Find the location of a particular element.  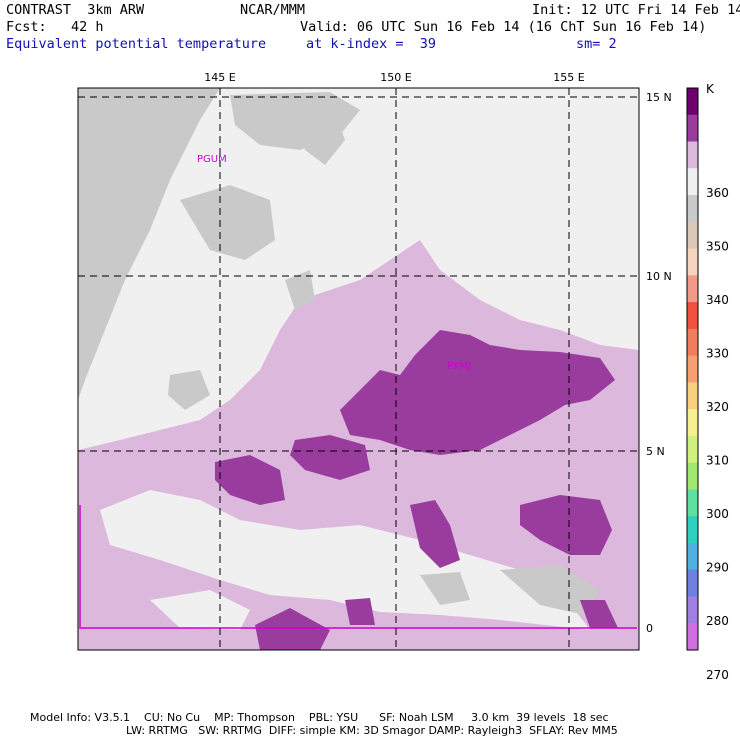

colorbar-label: 330 is located at coordinates (717, 354).